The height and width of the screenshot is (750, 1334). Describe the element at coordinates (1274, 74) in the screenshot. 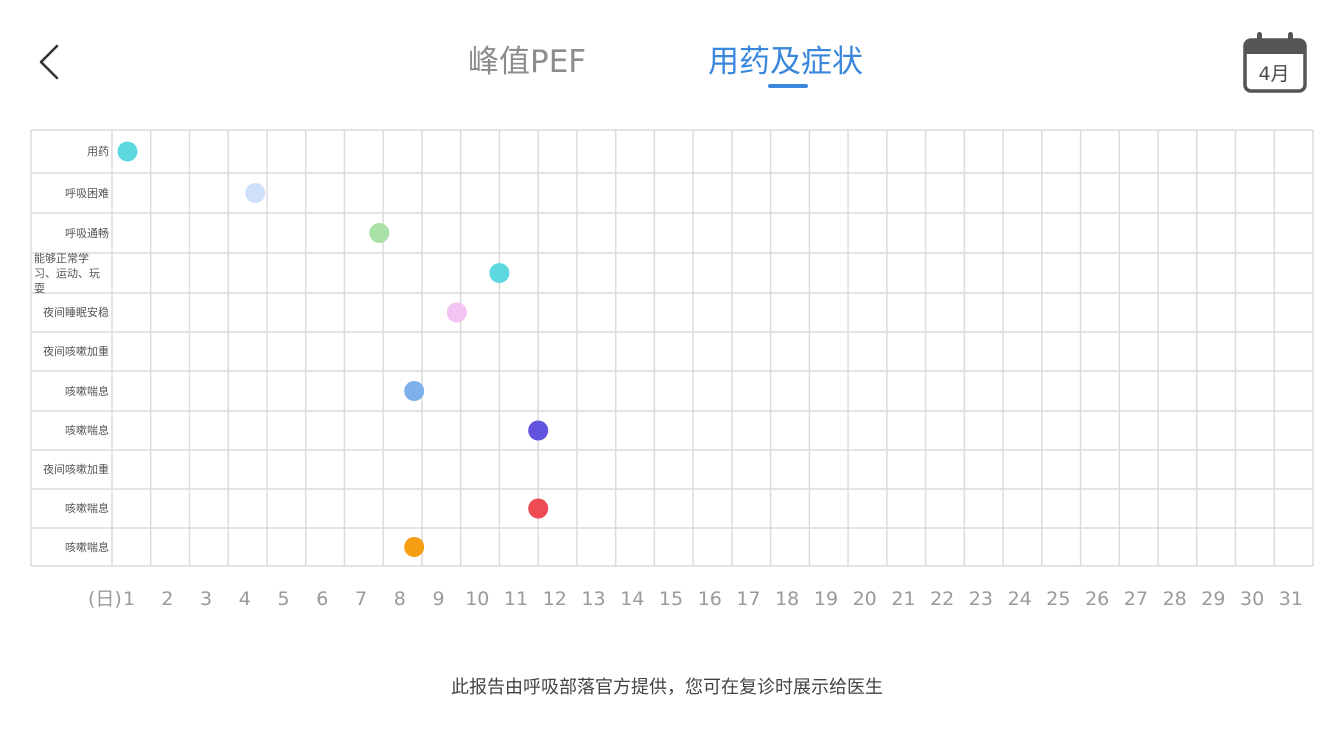

I see `calendar-month-label: 4月` at that location.